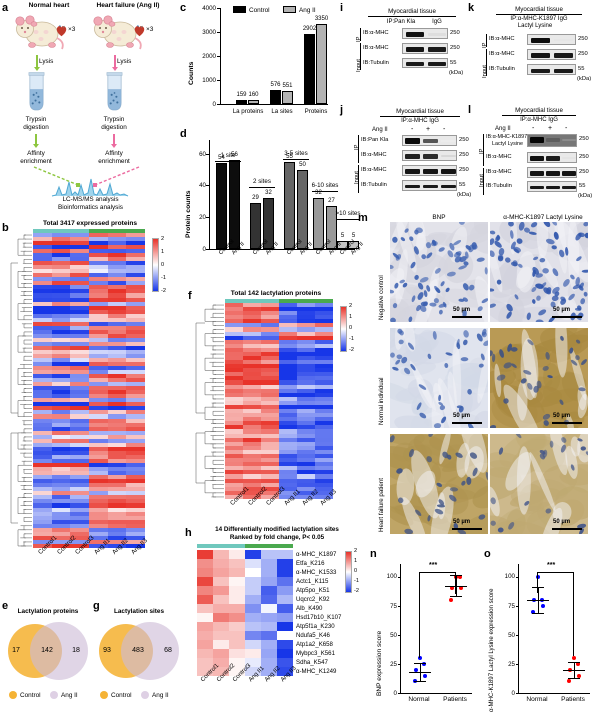  What do you see at coordinates (538, 600) in the screenshot?
I see `error-bar` at bounding box center [538, 600].